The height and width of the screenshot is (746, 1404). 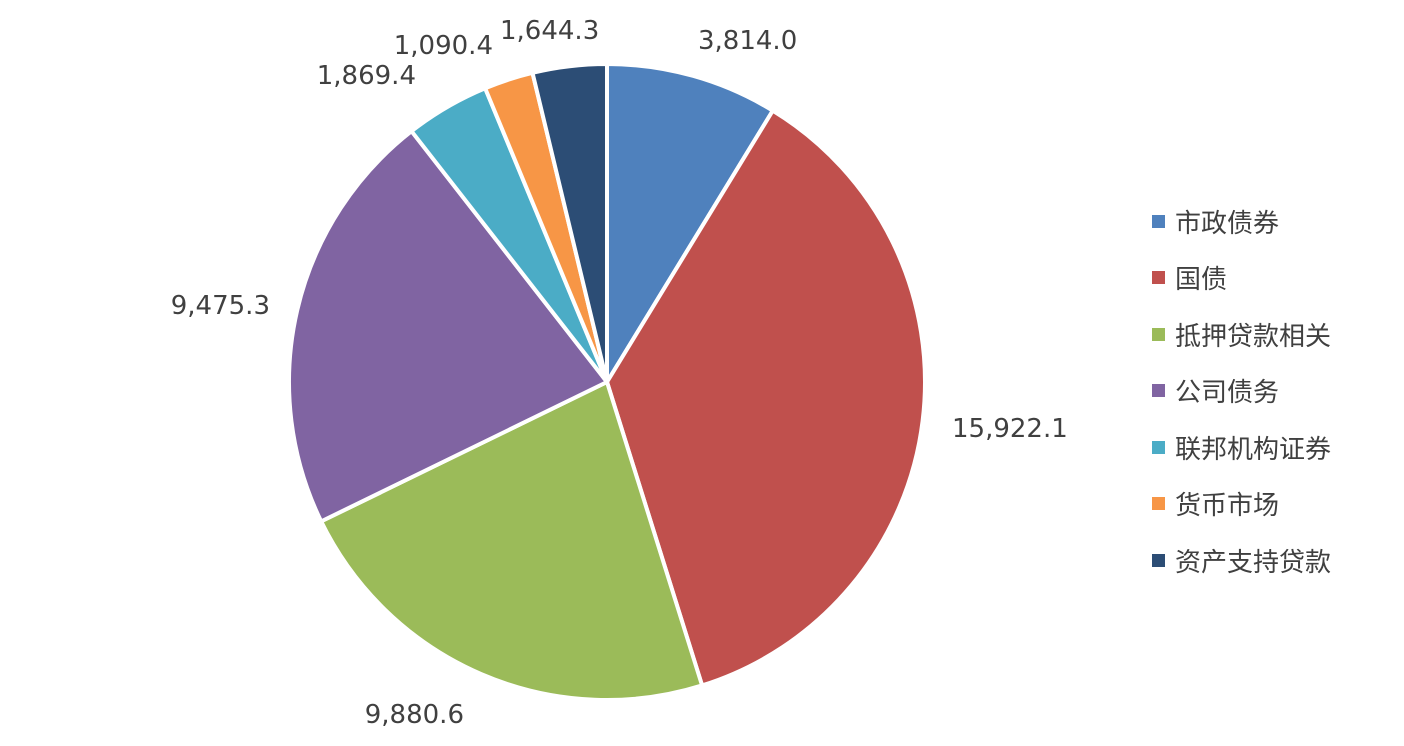 What do you see at coordinates (443, 46) in the screenshot?
I see `data-label-6: 1,090.4` at bounding box center [443, 46].